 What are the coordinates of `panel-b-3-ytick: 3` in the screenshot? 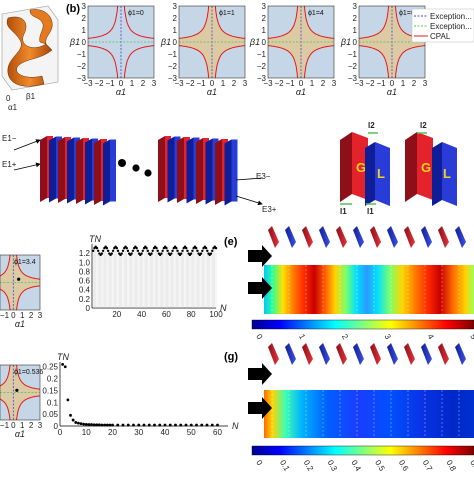 It's located at (355, 6).